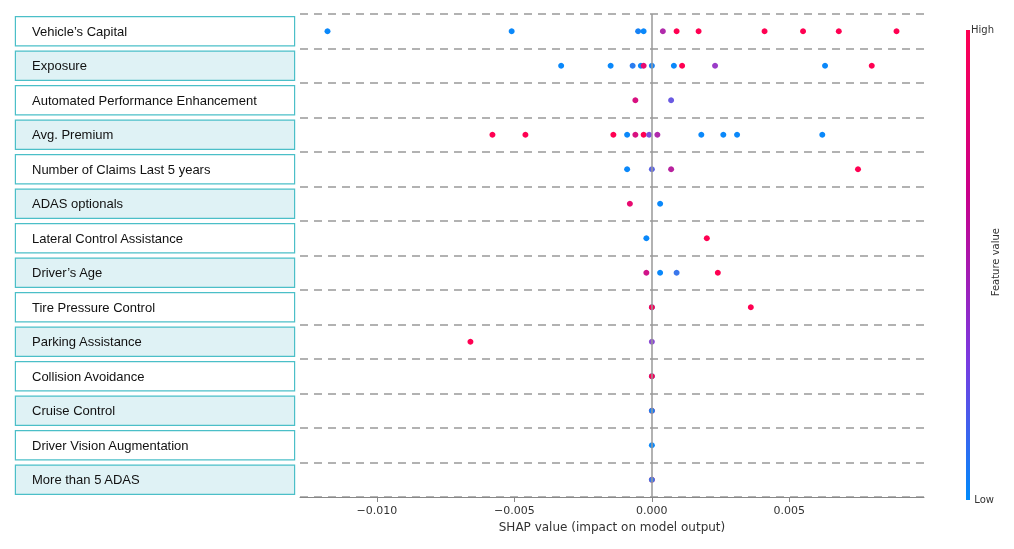 This screenshot has height=549, width=1014. I want to click on y-tick-label: Driver Vision Augmentation, so click(110, 445).